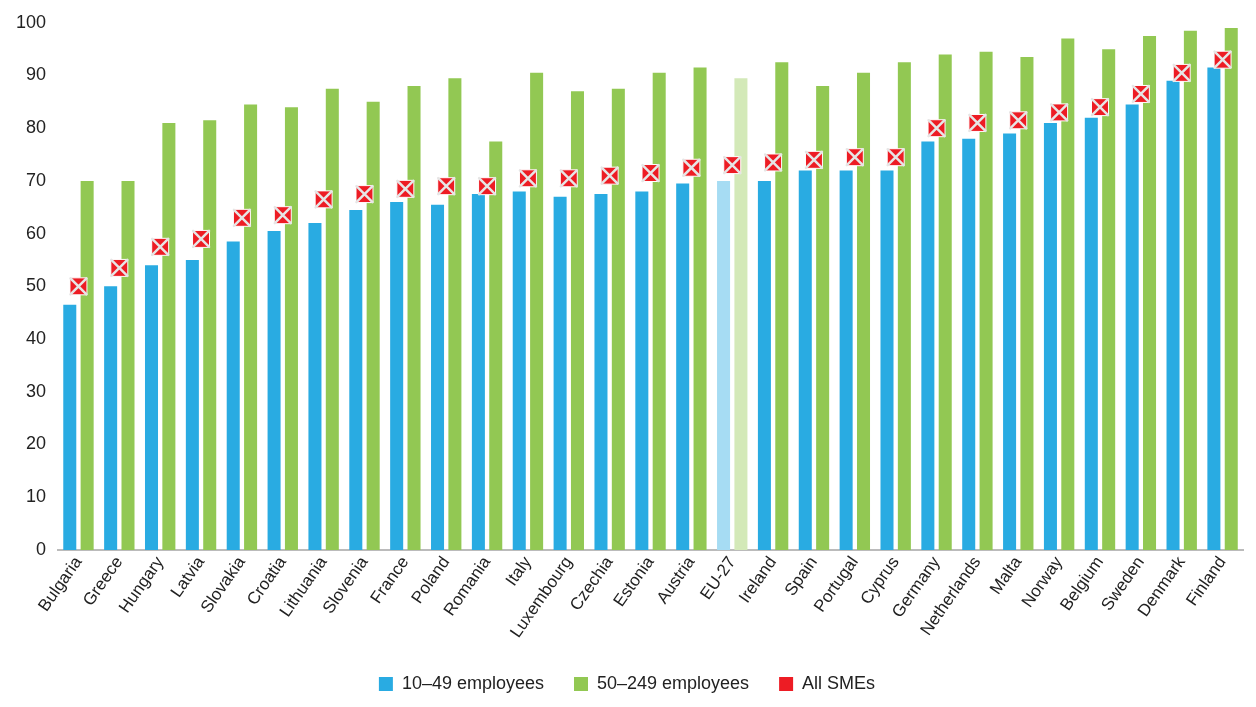 The width and height of the screenshot is (1256, 707). Describe the element at coordinates (36, 232) in the screenshot. I see `y-tick-label: 60` at that location.